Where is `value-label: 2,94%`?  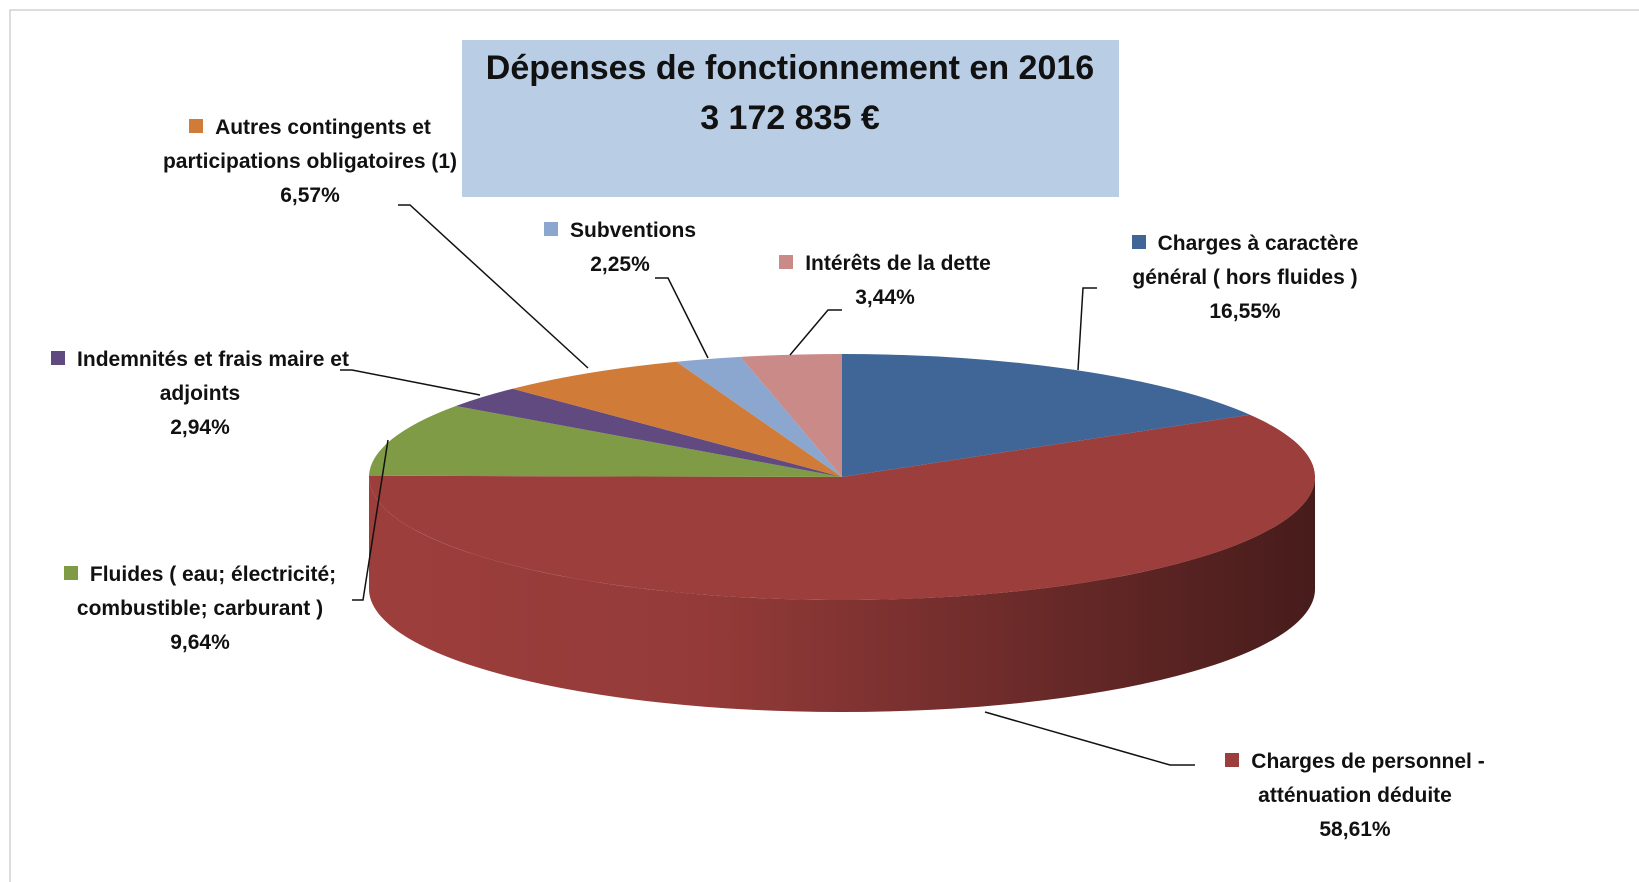 value-label: 2,94% is located at coordinates (200, 427).